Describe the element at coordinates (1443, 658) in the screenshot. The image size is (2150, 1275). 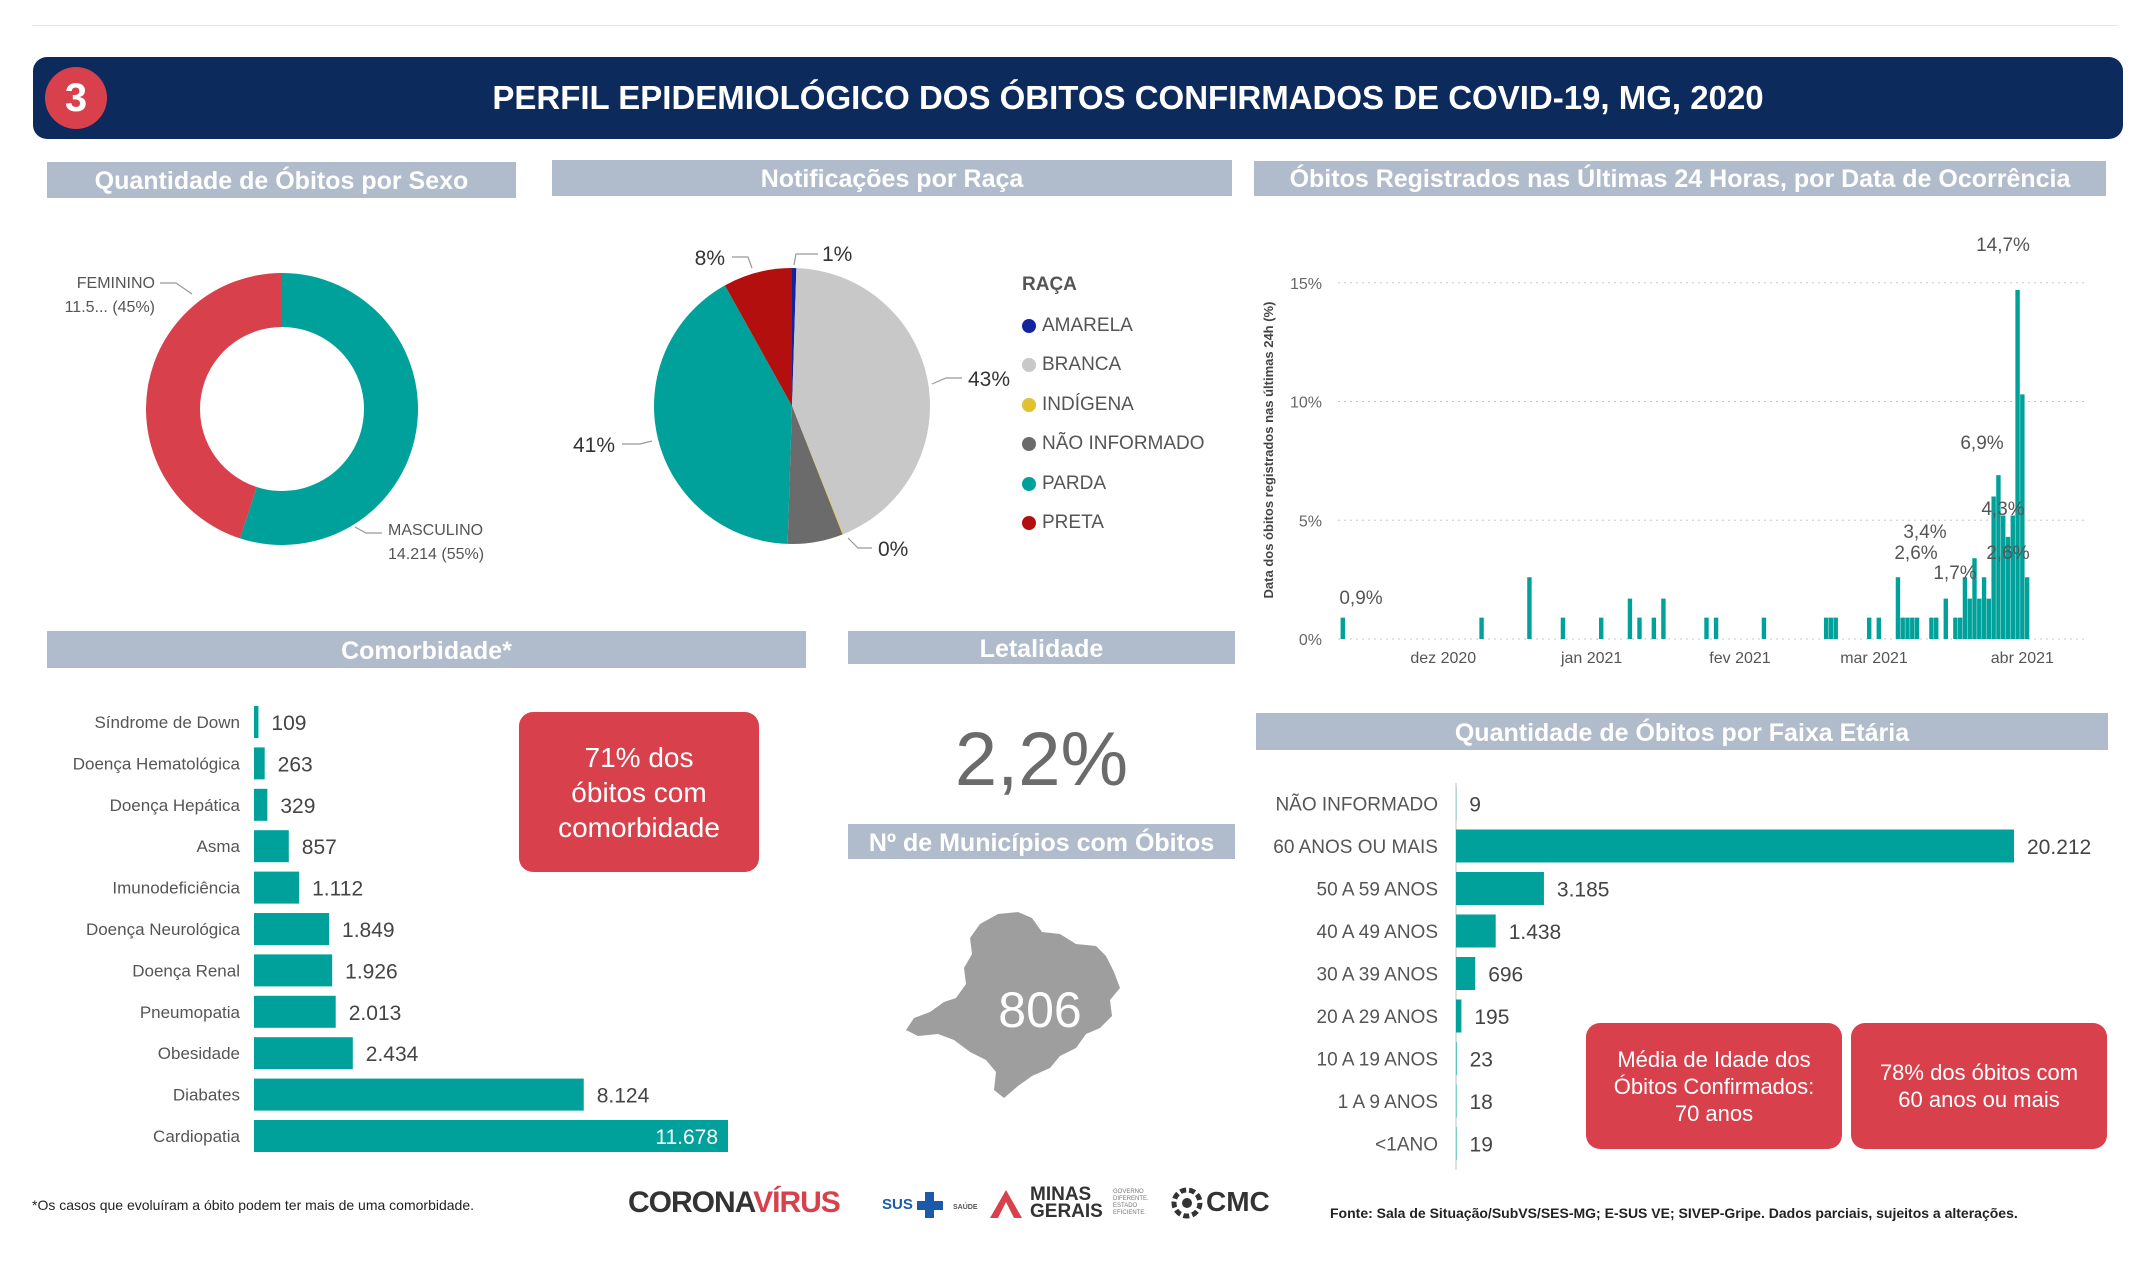
I see `x-tick-label: dez 2020` at that location.